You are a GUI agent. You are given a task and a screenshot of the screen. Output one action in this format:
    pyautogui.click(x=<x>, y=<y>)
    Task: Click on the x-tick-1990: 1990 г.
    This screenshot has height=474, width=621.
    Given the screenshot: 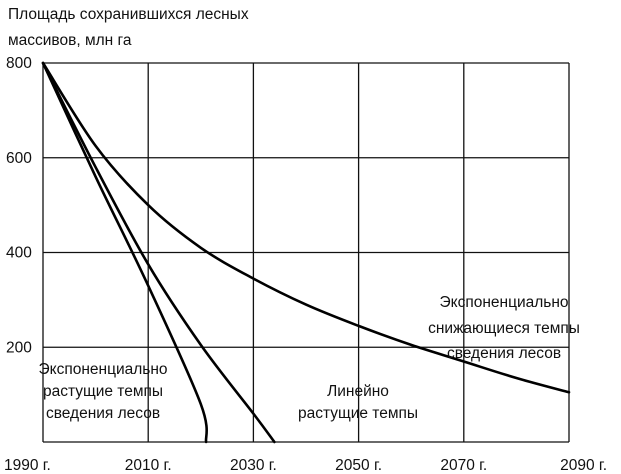 What is the action you would take?
    pyautogui.click(x=27, y=465)
    